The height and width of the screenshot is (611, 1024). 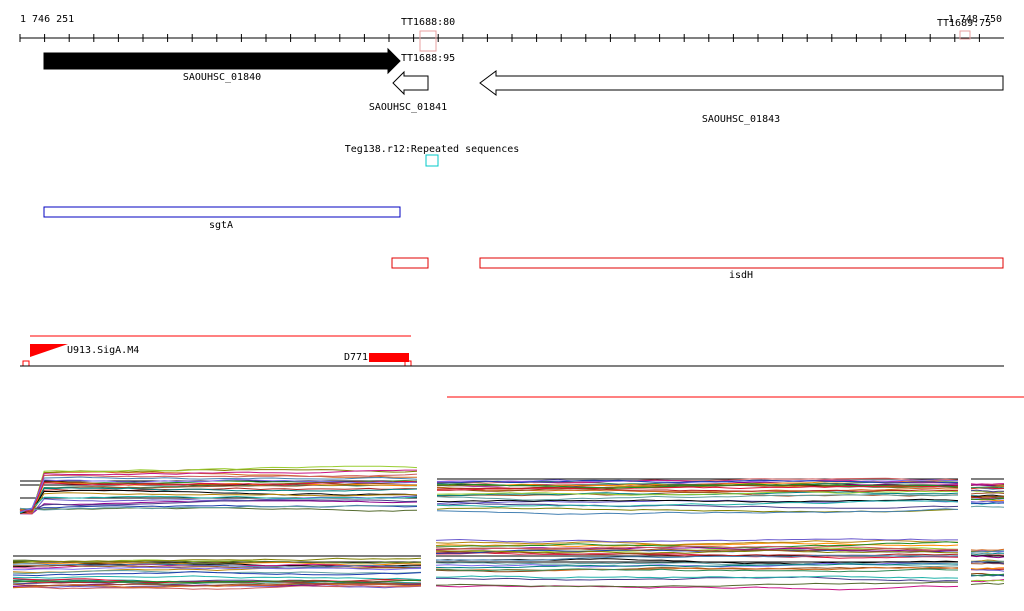 I want to click on transcript-label: D771, so click(x=356, y=357).